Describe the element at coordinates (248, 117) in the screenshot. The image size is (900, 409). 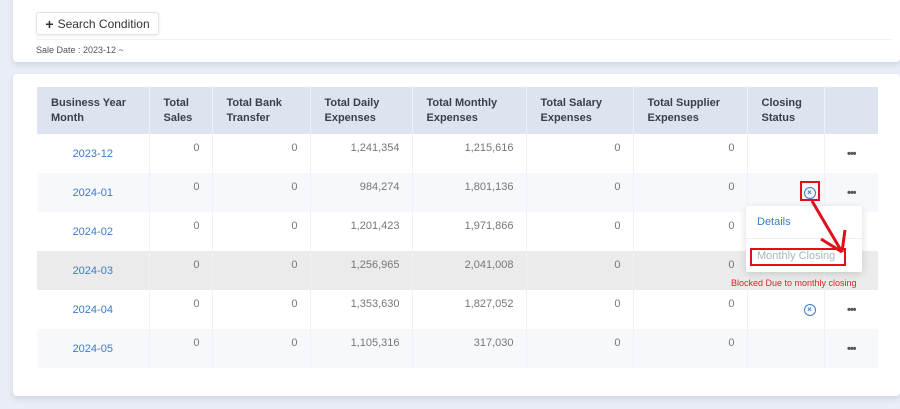
I see `column-header-line: Transfer` at that location.